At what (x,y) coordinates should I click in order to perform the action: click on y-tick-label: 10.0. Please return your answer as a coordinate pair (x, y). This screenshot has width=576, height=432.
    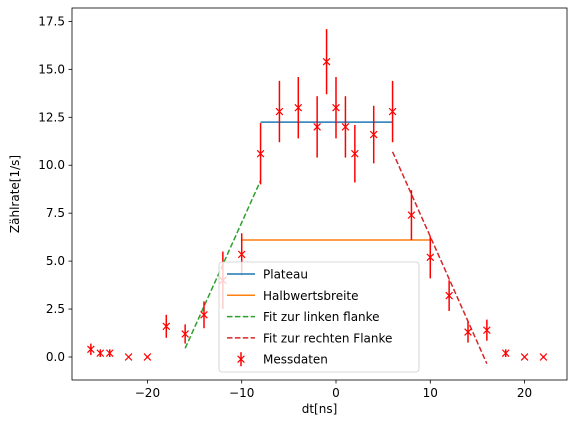
    Looking at the image, I should click on (51, 165).